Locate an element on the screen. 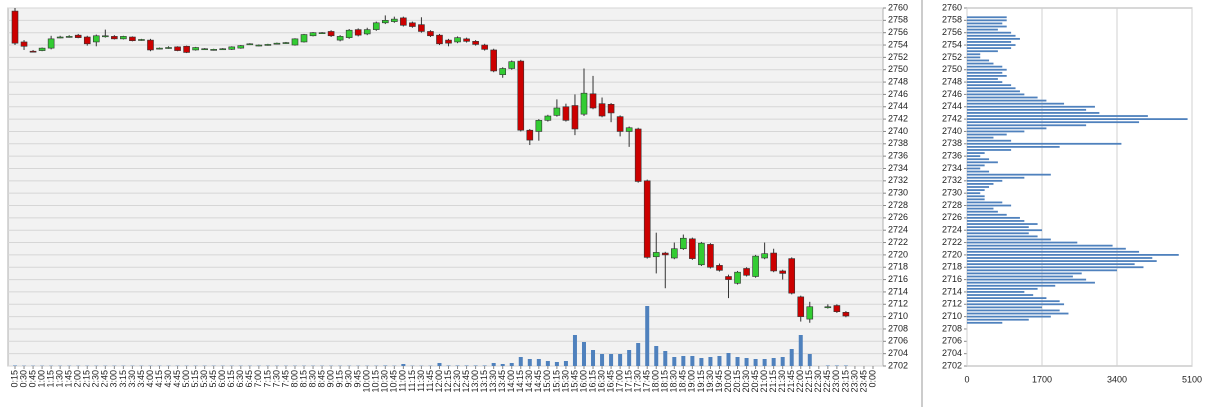 Image resolution: width=1210 pixels, height=407 pixels. x-tick-label: 10:30 is located at coordinates (385, 381).